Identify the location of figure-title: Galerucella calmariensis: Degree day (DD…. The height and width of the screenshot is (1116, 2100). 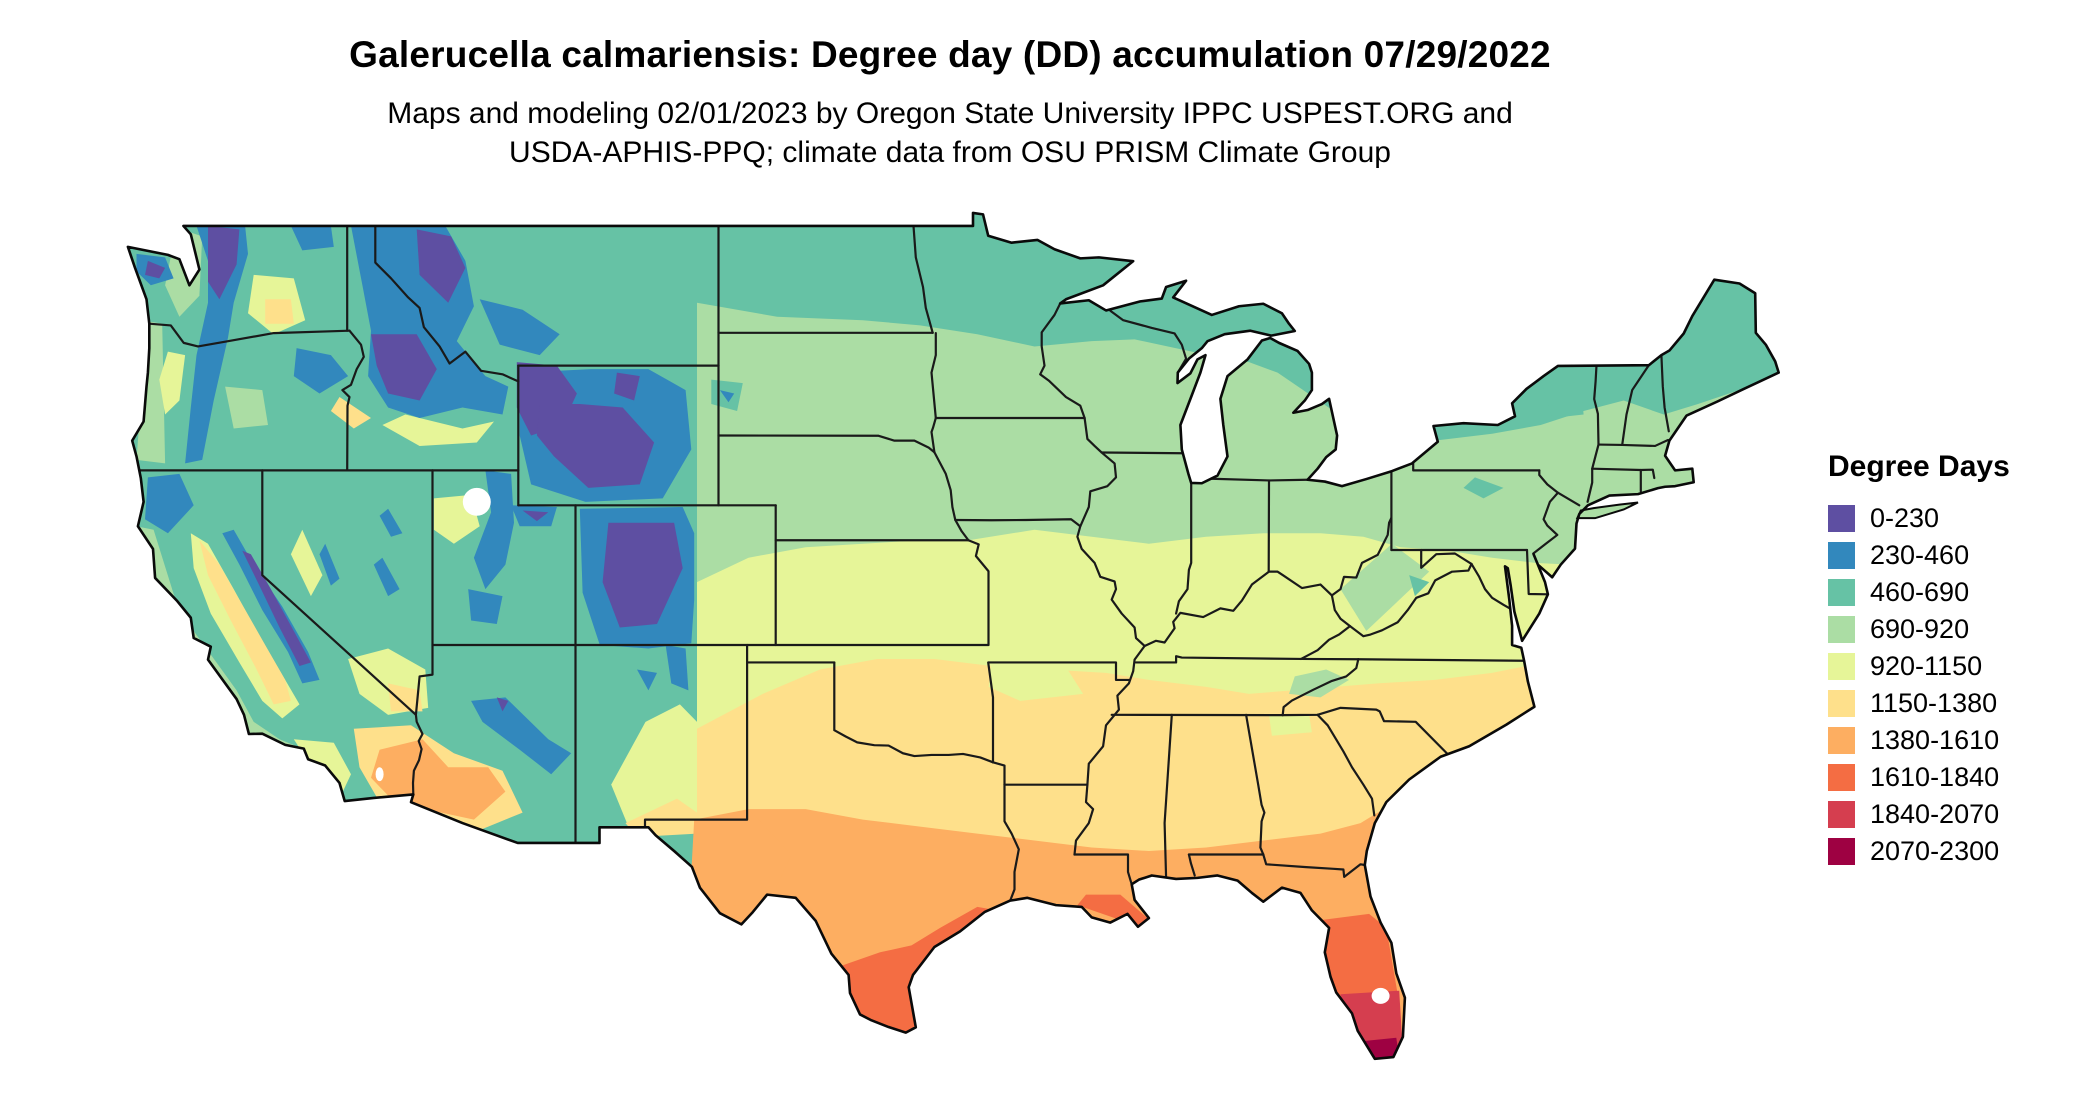
(950, 54).